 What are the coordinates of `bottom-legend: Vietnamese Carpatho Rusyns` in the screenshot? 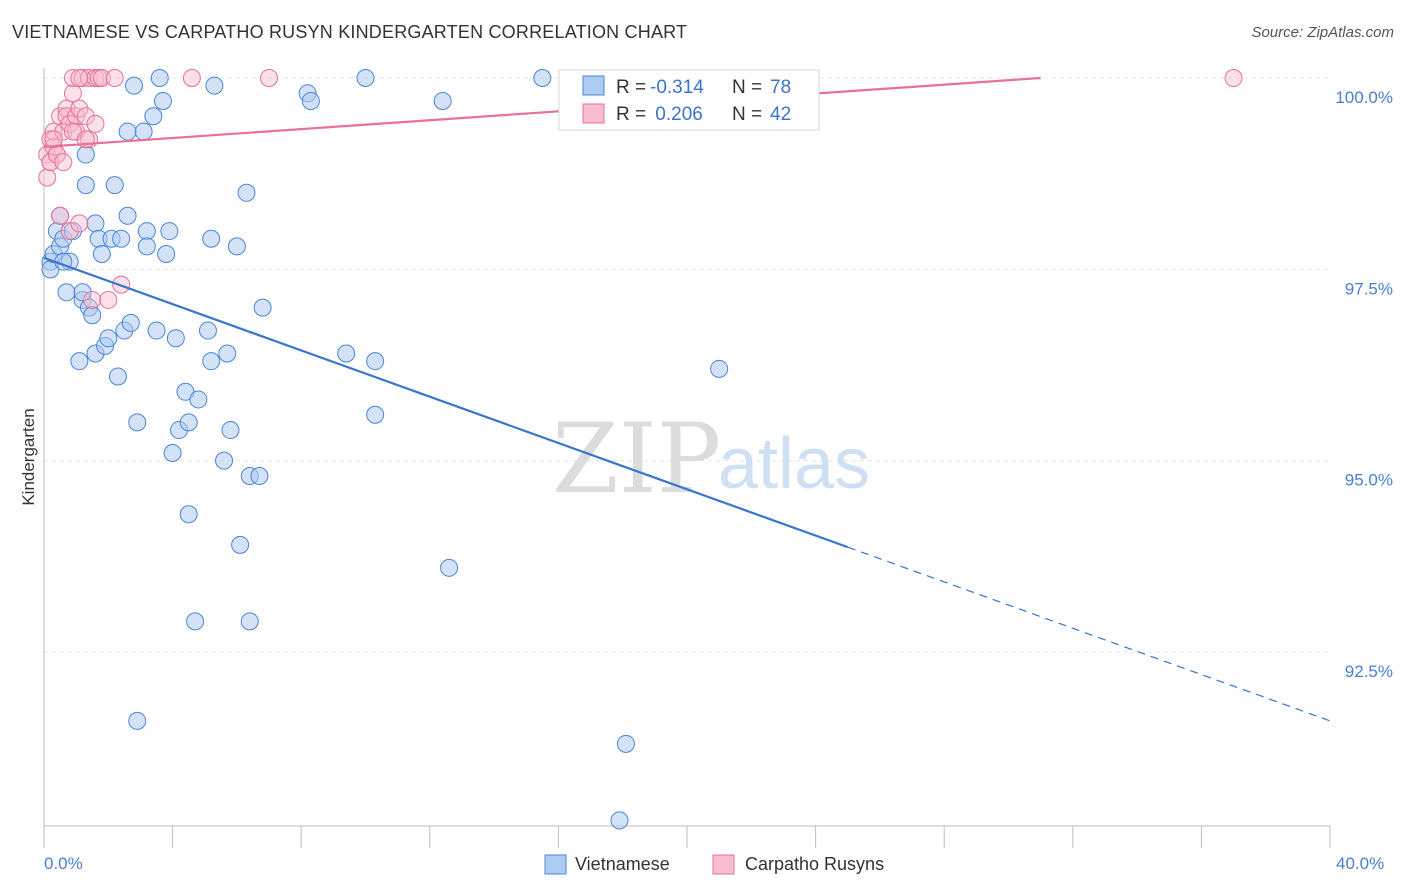 It's located at (714, 864).